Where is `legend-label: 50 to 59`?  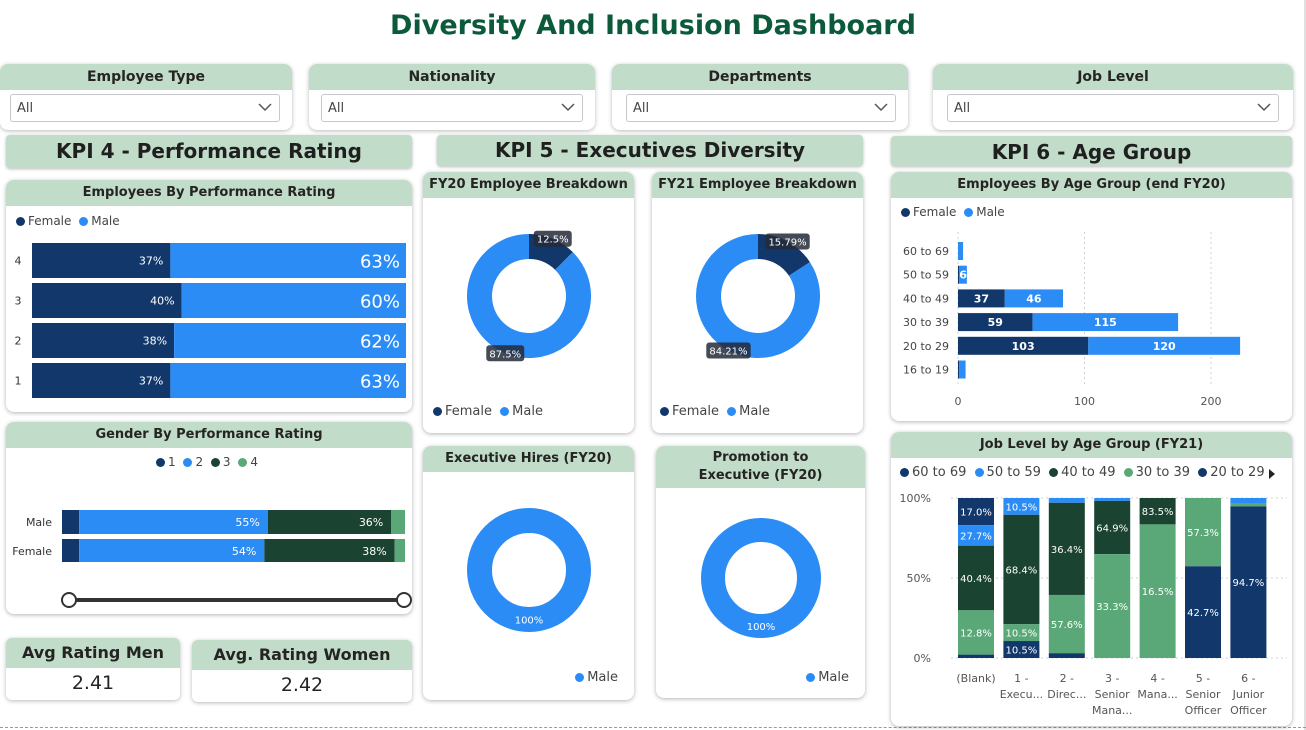 legend-label: 50 to 59 is located at coordinates (1013, 472).